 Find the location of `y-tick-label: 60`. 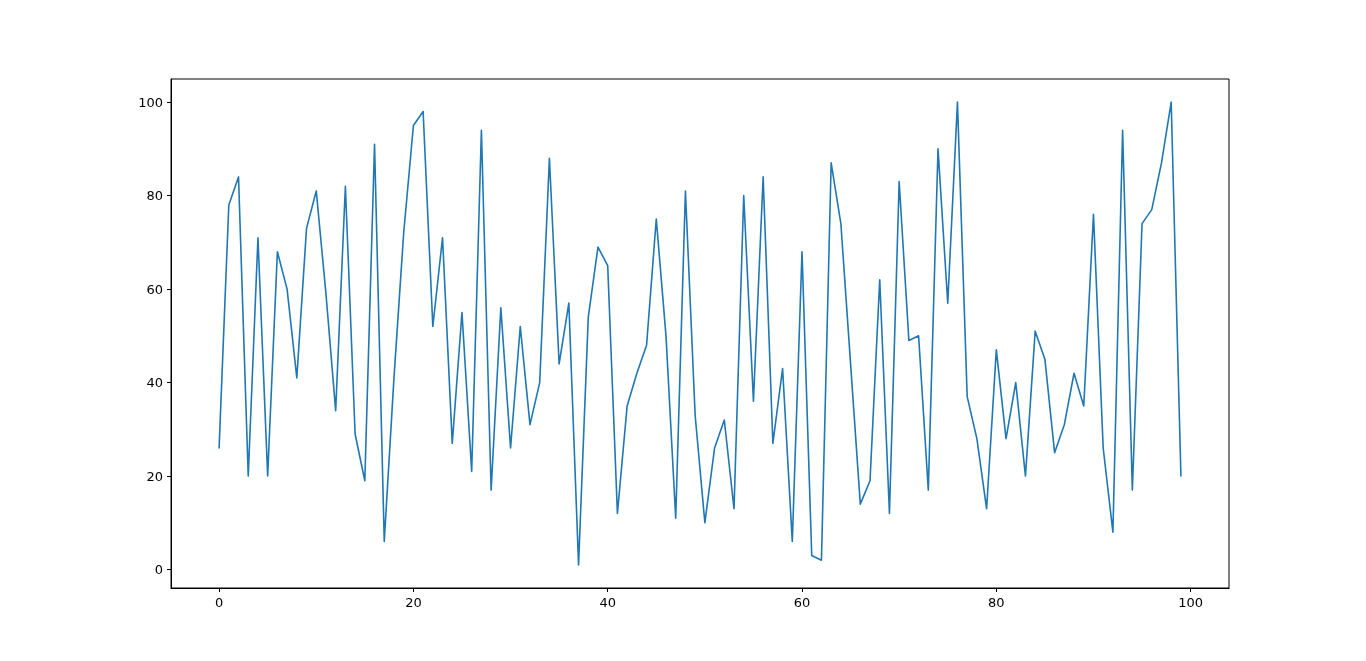

y-tick-label: 60 is located at coordinates (154, 289).